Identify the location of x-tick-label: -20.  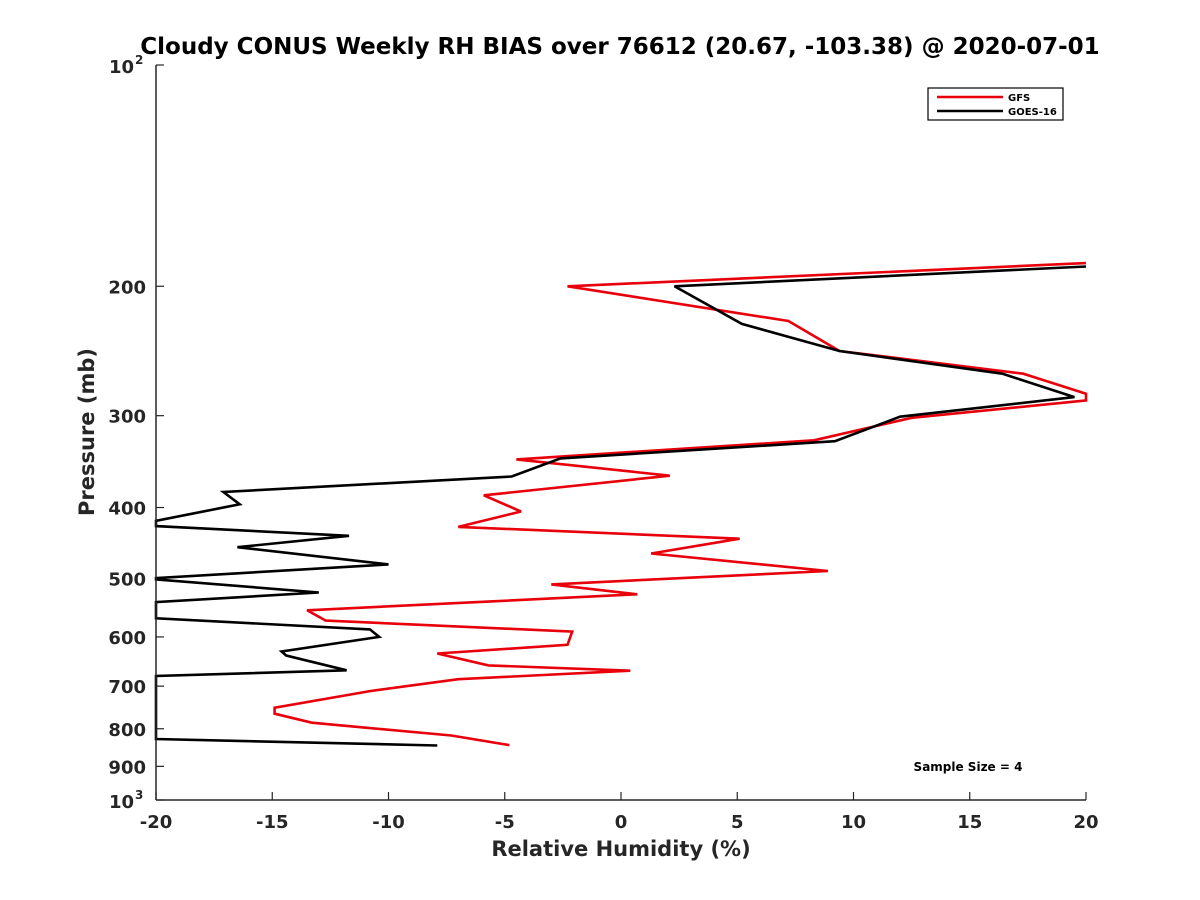
(156, 822).